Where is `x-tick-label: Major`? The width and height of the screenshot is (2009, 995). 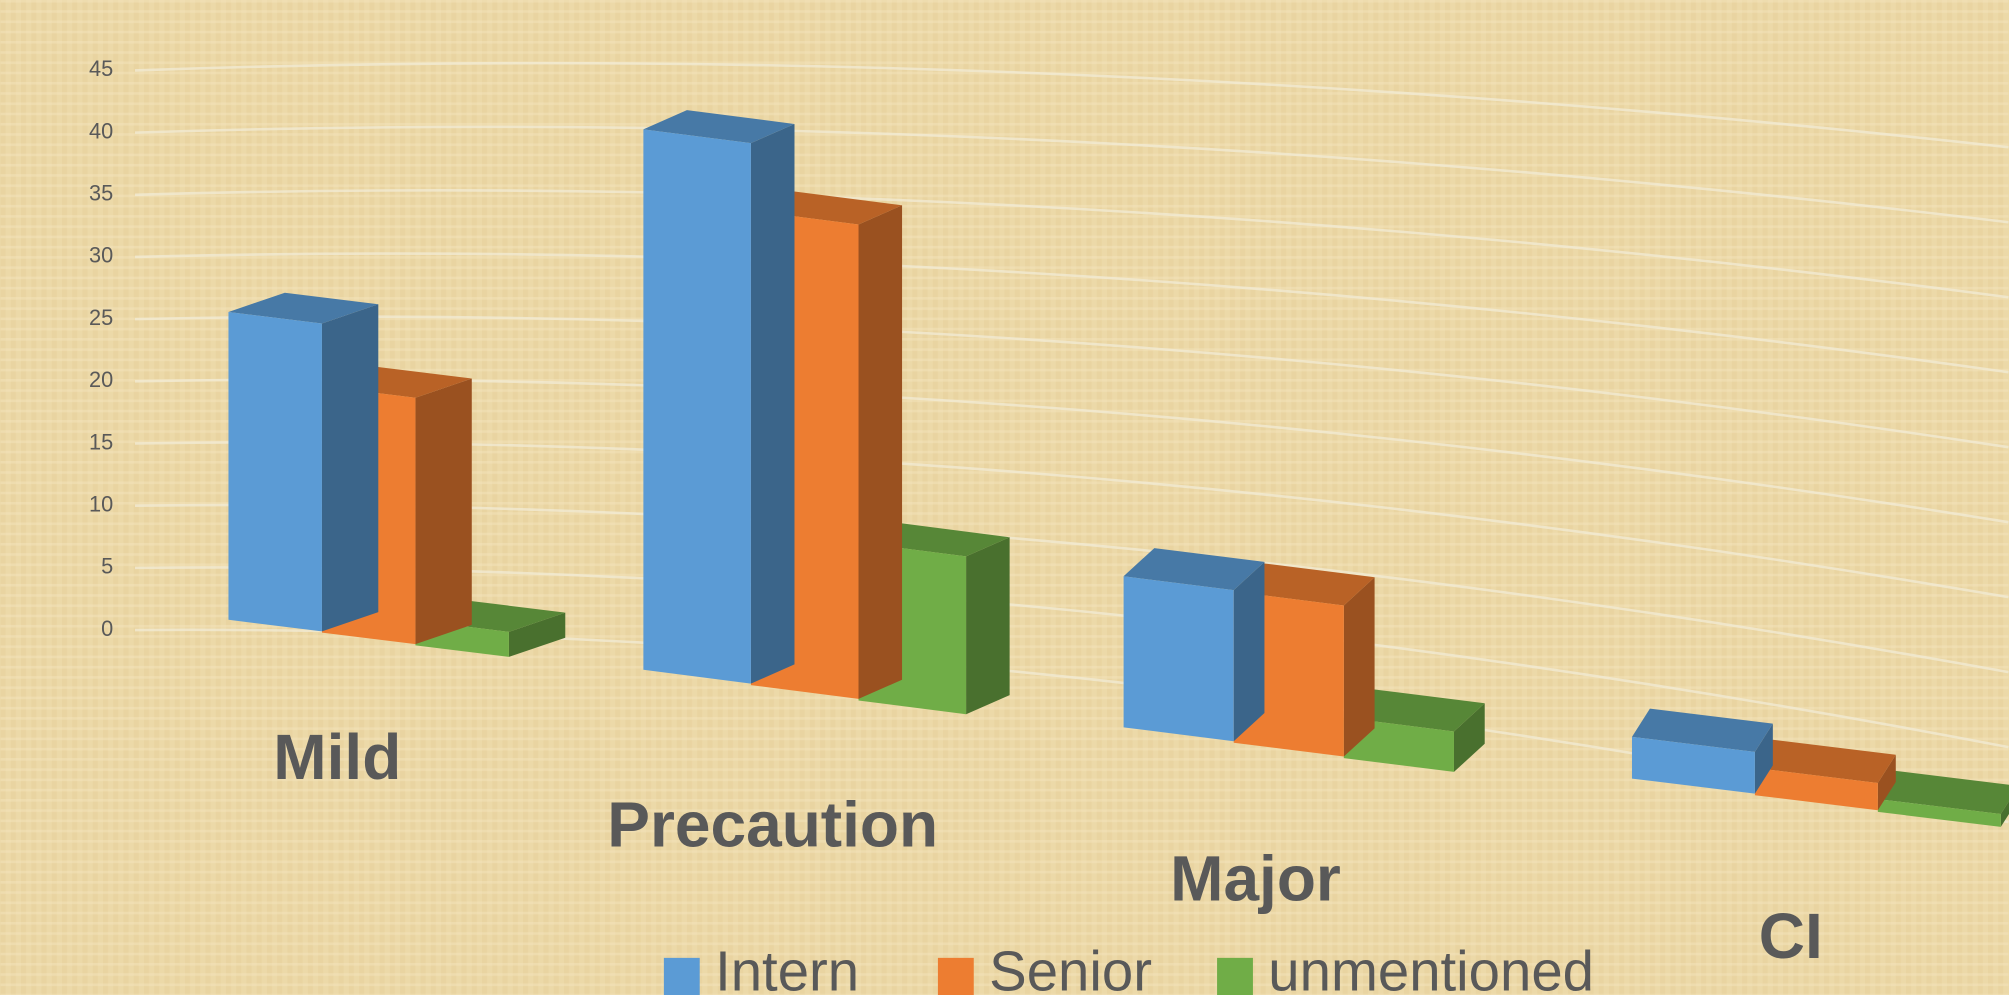
x-tick-label: Major is located at coordinates (1255, 878).